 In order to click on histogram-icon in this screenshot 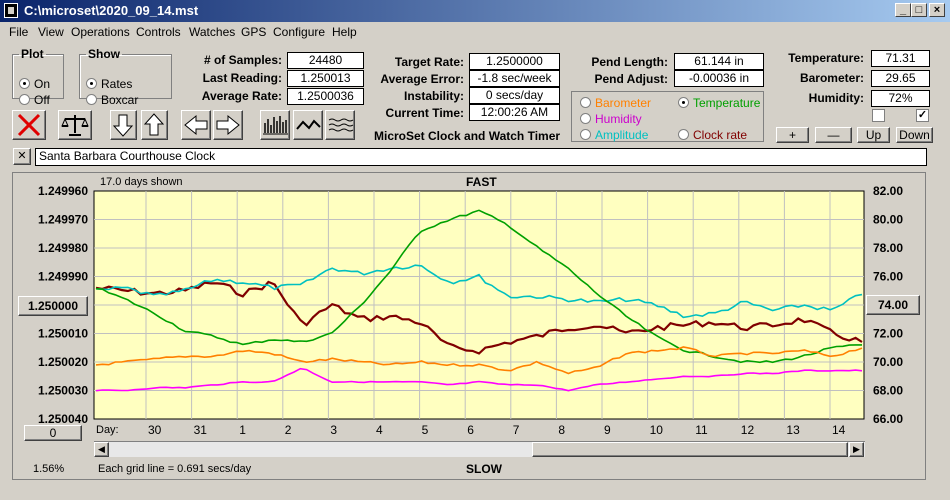, I will do `click(275, 125)`.